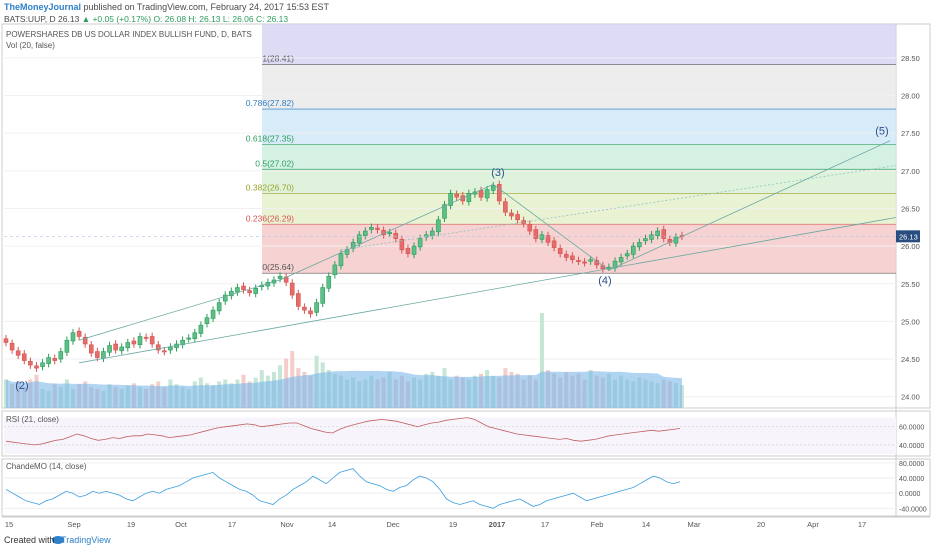 The width and height of the screenshot is (932, 550). What do you see at coordinates (270, 187) in the screenshot?
I see `fib-level-label: 0.382(26.70)` at bounding box center [270, 187].